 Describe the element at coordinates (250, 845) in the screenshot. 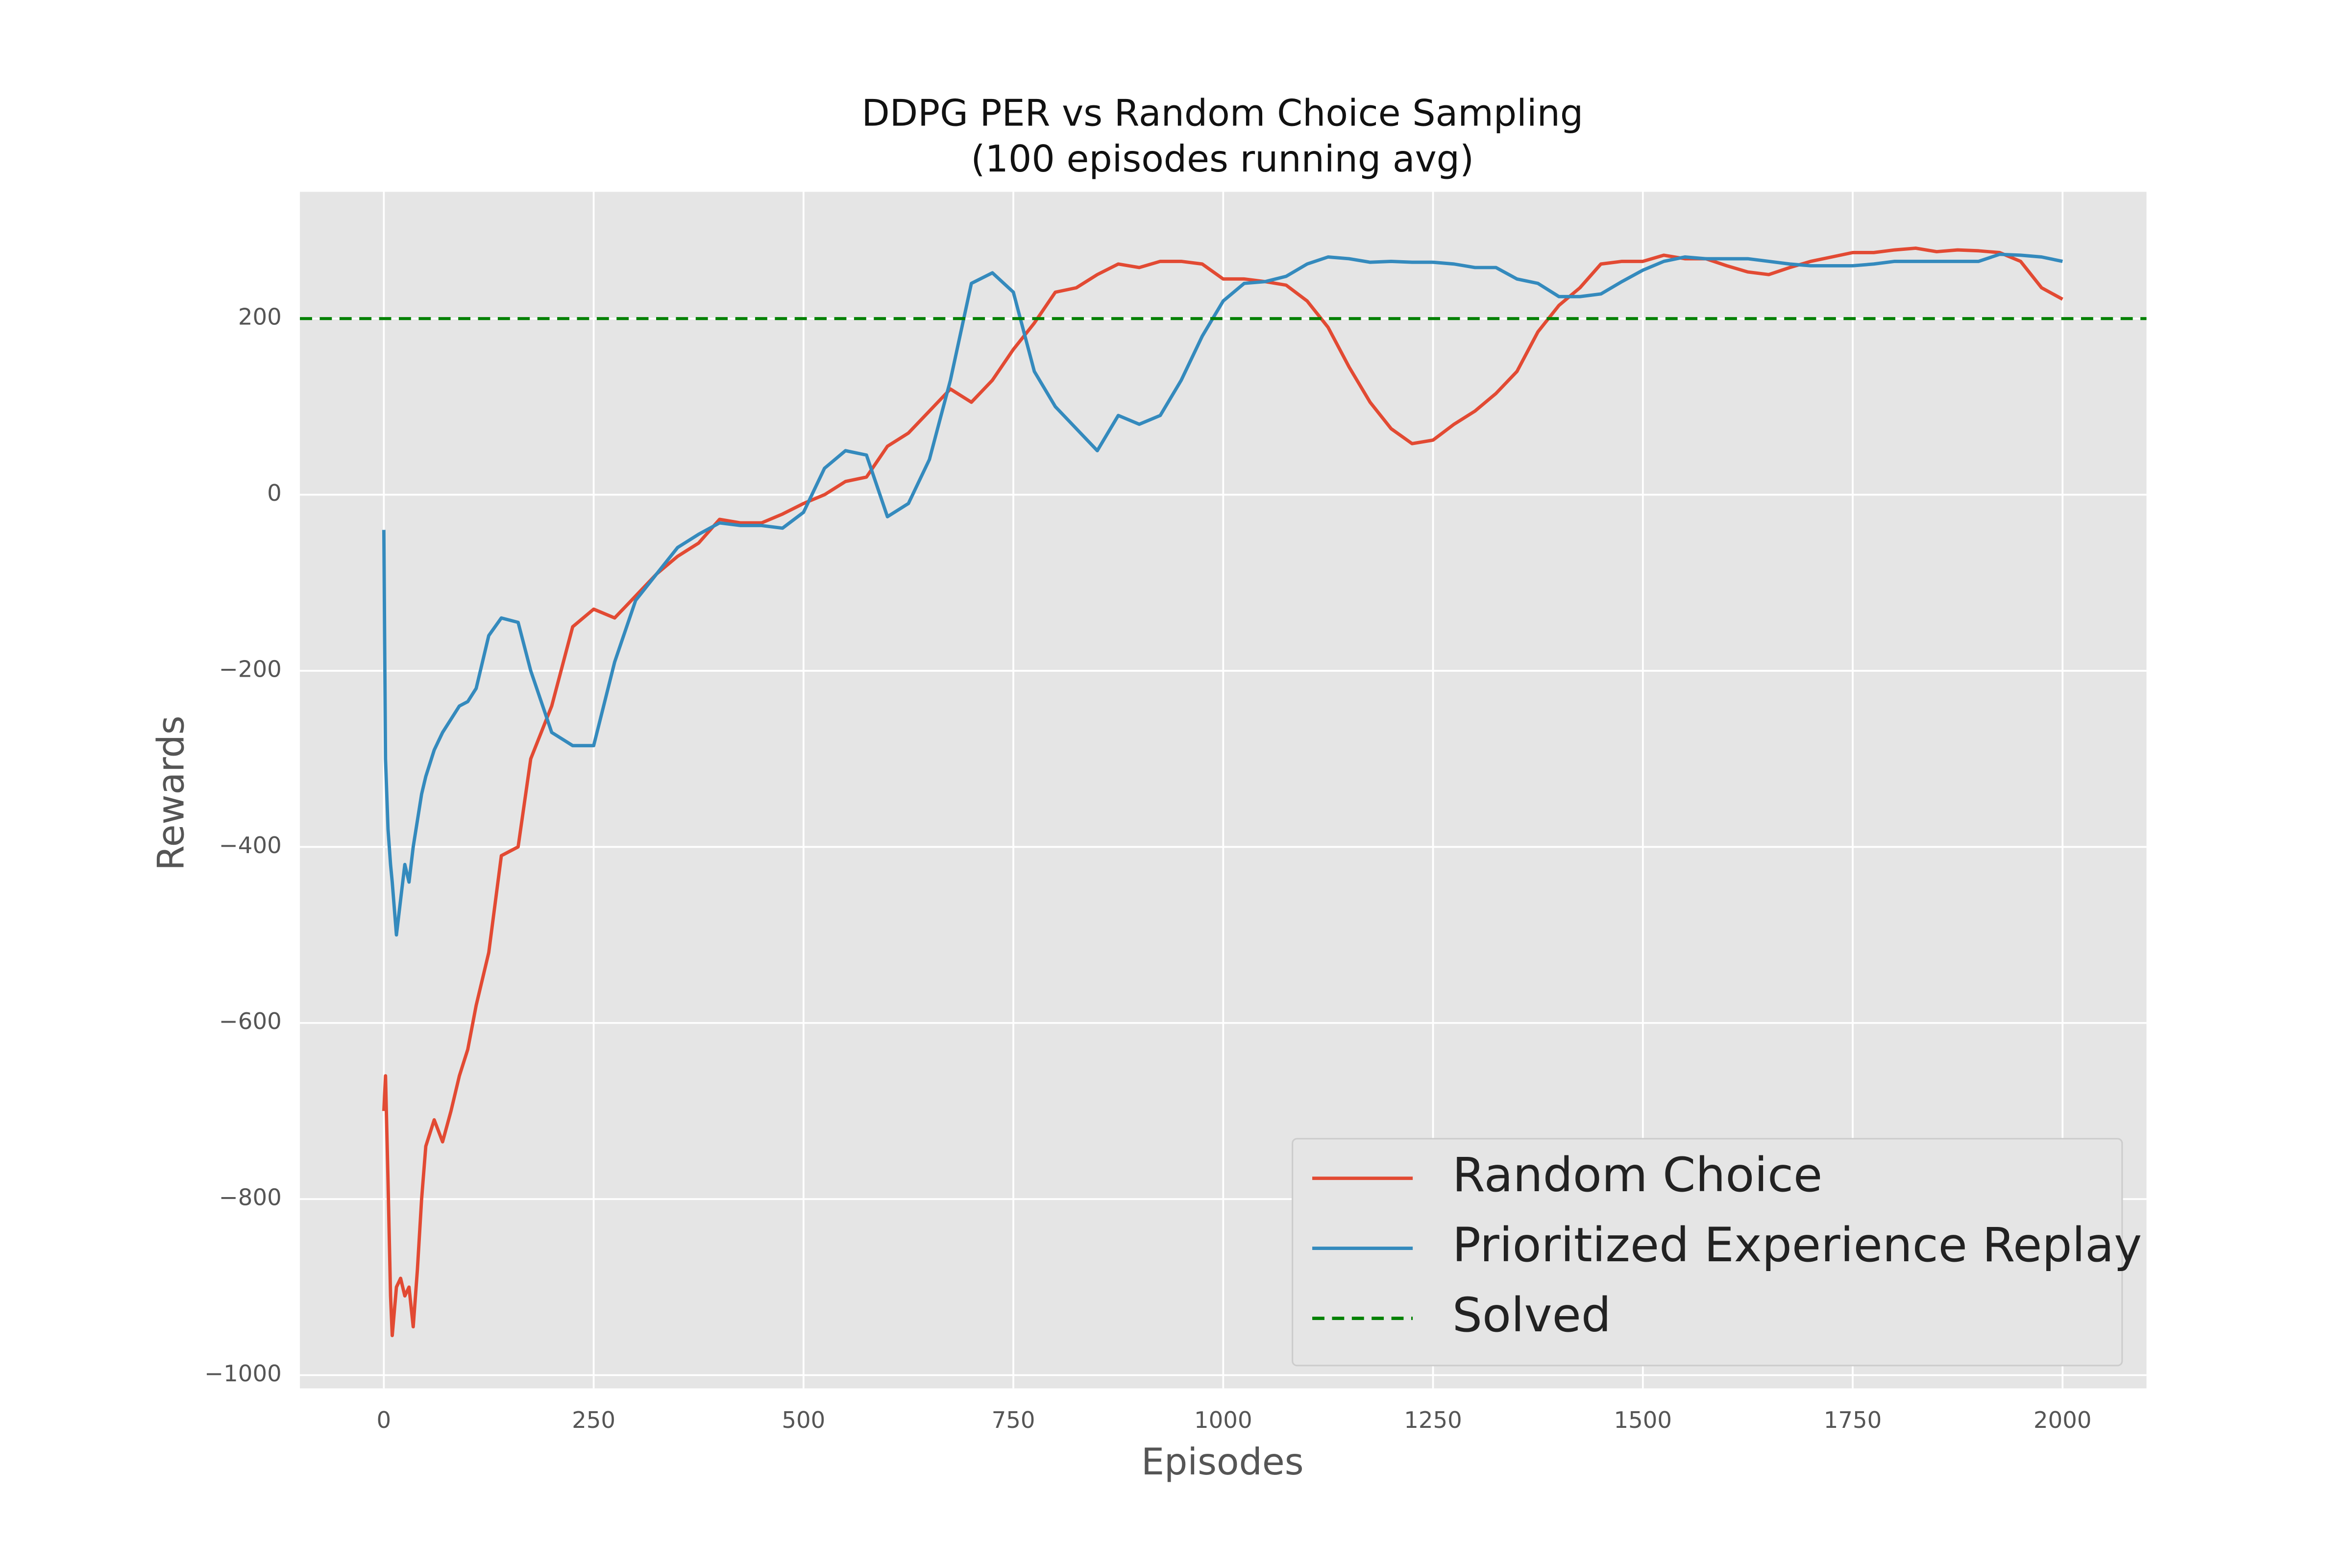

I see `y-tick-label: −400` at that location.